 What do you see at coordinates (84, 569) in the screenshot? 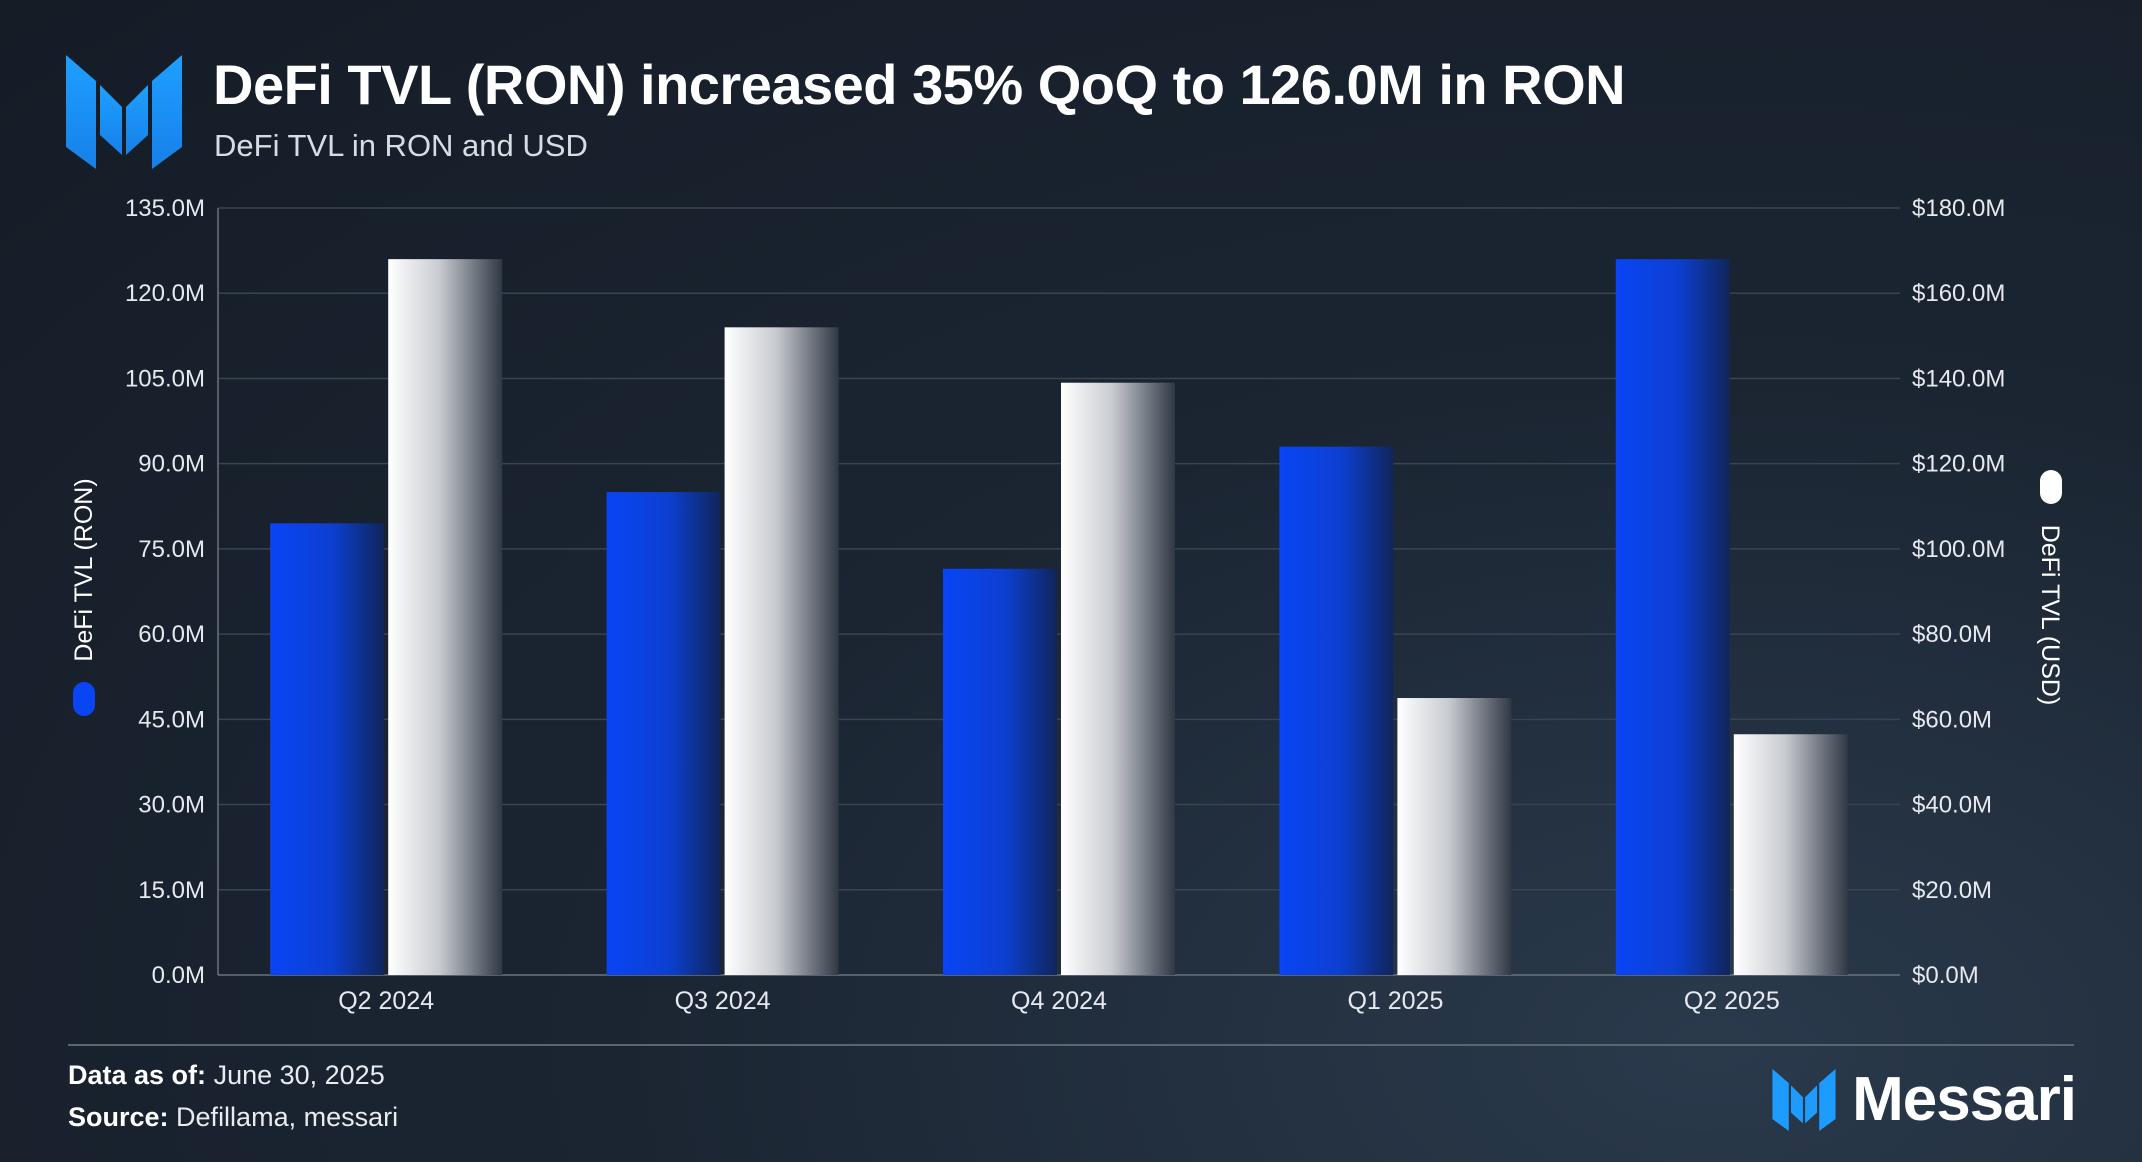
I see `left-axis-label: DeFi TVL (RON)` at bounding box center [84, 569].